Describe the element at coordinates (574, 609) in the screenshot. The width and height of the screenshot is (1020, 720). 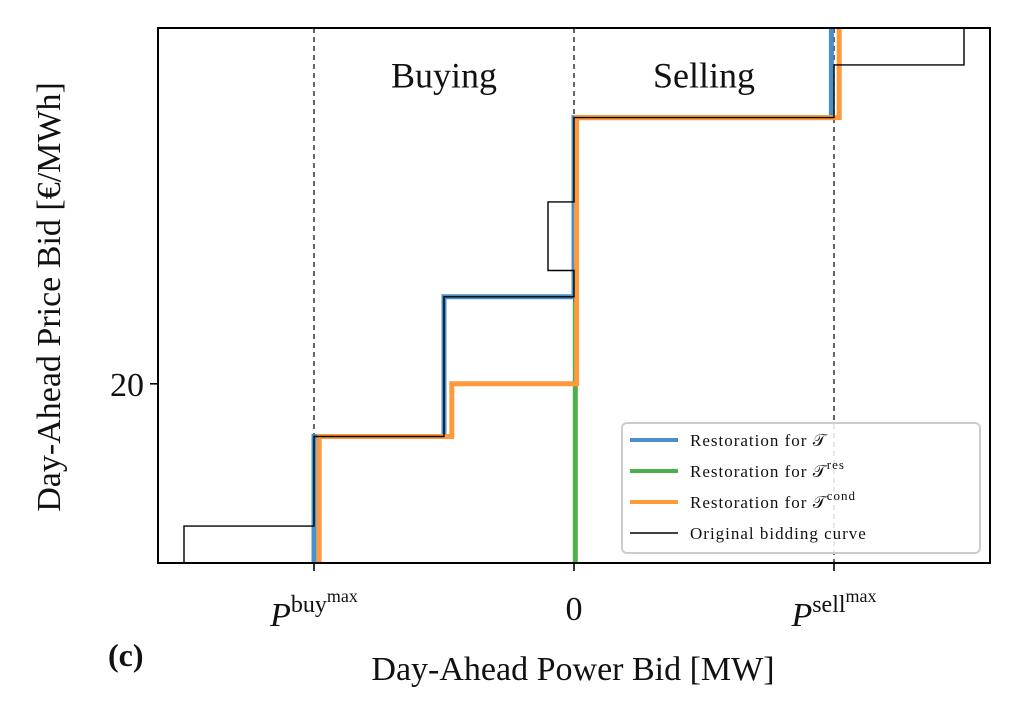
I see `x-tick-label-1: 0` at that location.